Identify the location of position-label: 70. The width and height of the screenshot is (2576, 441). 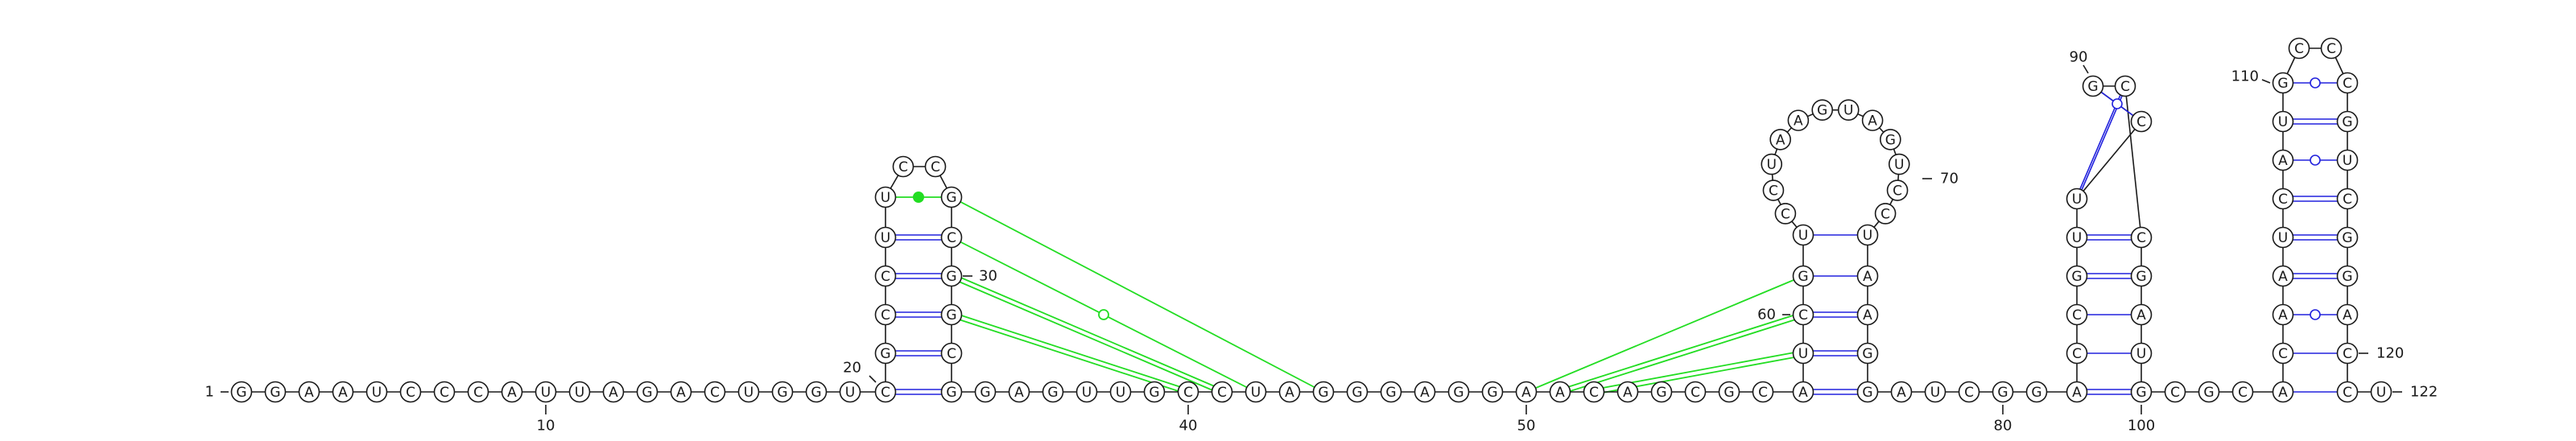
(1949, 179).